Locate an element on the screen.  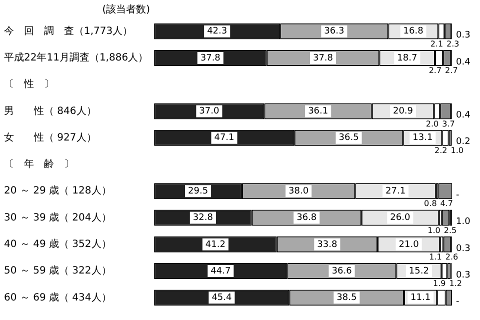
data-label: 21.0 is located at coordinates (409, 245).